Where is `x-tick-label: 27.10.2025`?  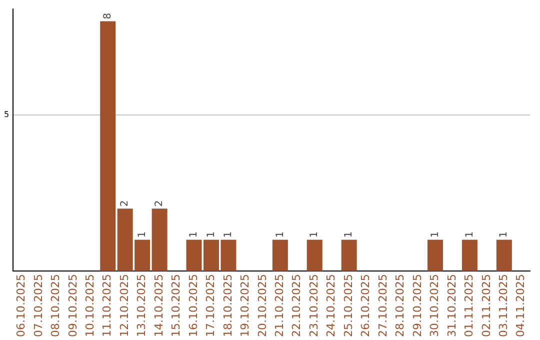
x-tick-label: 27.10.2025 is located at coordinates (383, 306).